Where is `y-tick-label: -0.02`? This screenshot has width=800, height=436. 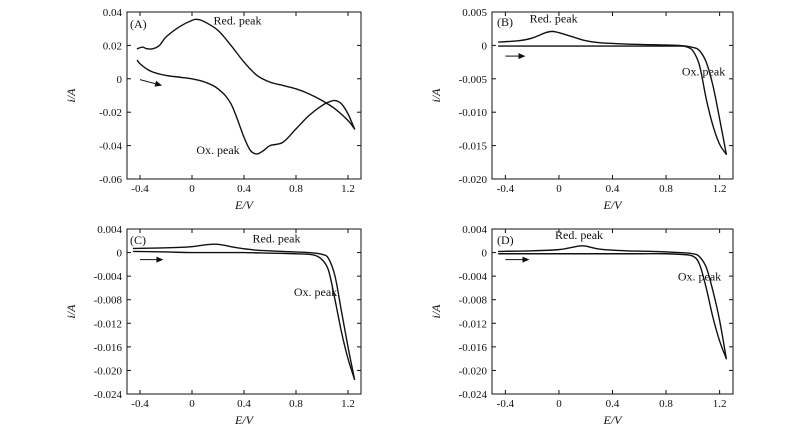
y-tick-label: -0.02 is located at coordinates (110, 113).